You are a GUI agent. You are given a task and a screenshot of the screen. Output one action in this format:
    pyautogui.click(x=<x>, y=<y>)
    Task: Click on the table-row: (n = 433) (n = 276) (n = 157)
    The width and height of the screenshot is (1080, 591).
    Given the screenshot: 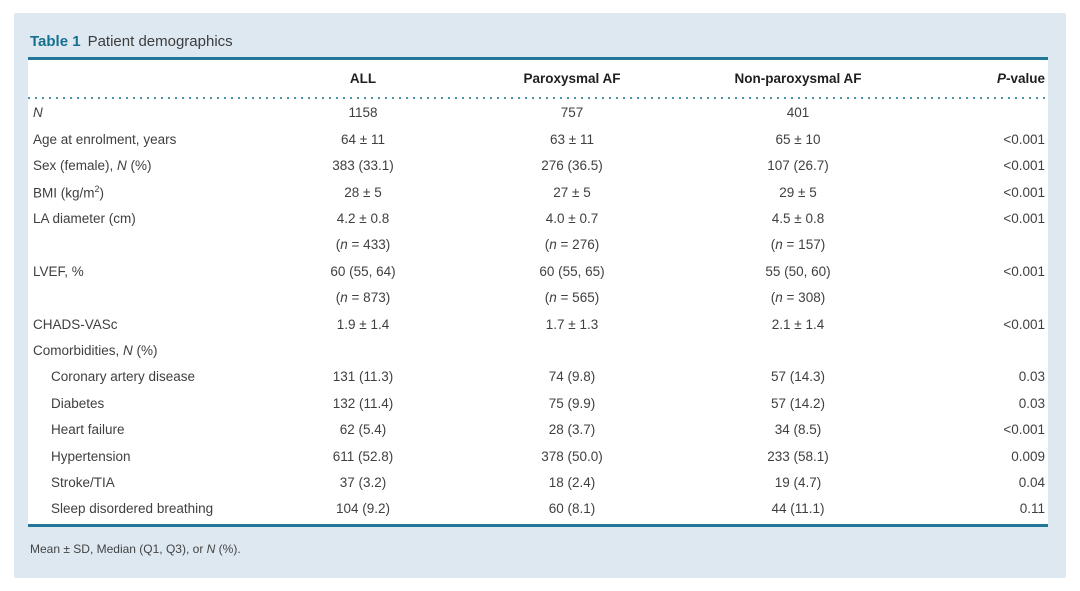 What is the action you would take?
    pyautogui.click(x=538, y=245)
    